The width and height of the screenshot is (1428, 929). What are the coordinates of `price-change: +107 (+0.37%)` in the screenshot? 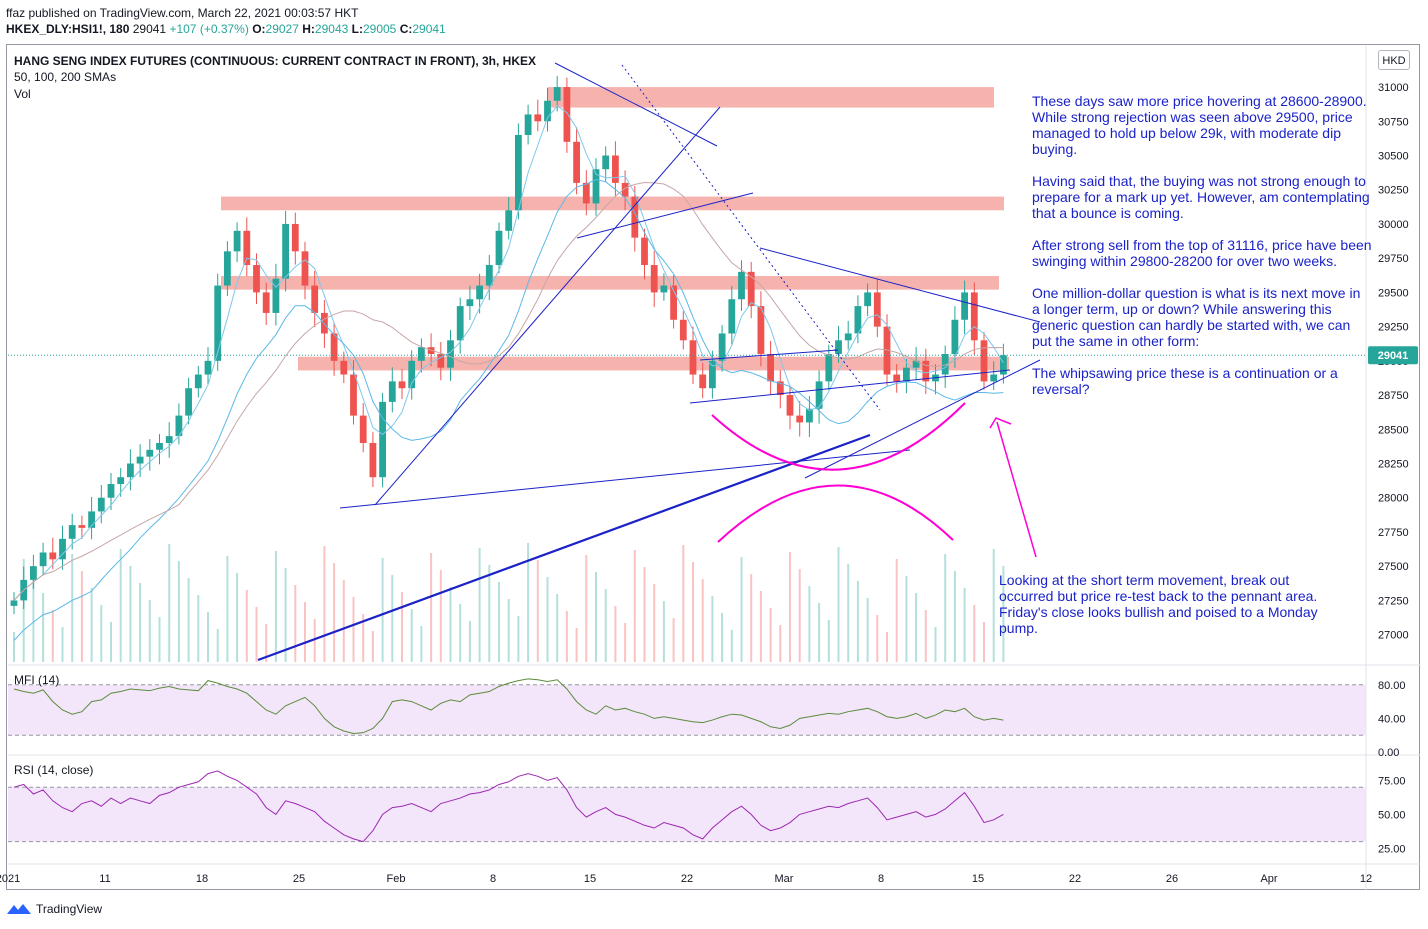 It's located at (209, 29).